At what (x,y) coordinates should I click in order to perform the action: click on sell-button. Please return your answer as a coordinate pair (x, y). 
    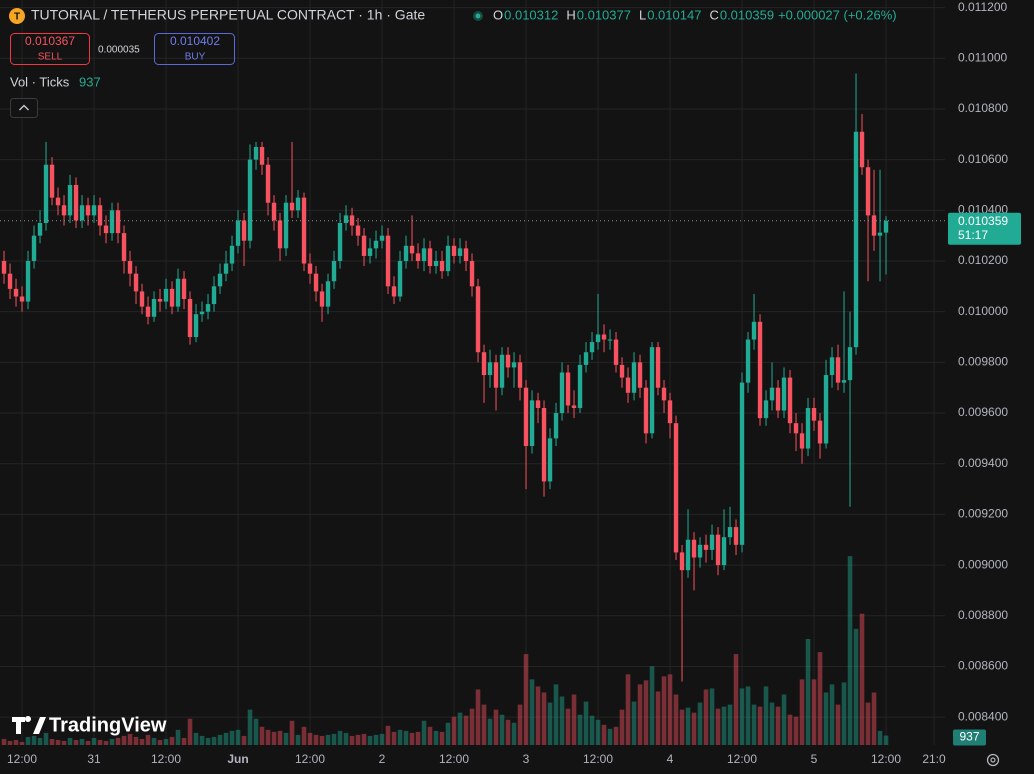
    Looking at the image, I should click on (50, 49).